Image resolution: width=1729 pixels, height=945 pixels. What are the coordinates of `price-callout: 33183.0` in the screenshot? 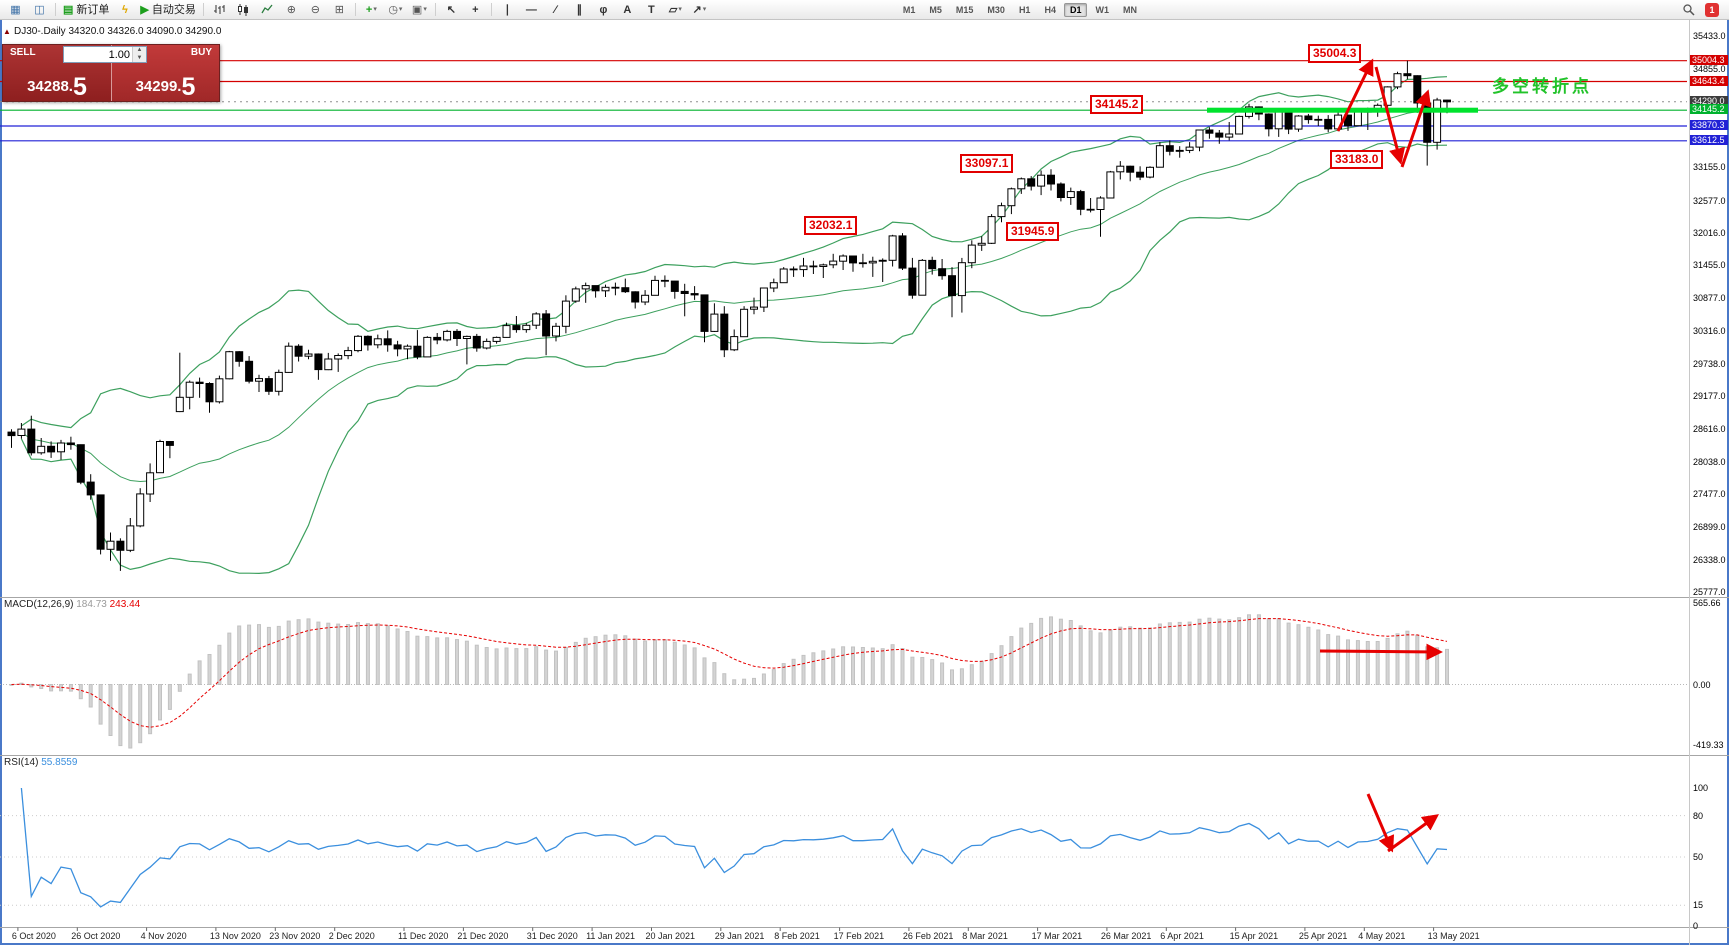 It's located at (1357, 159).